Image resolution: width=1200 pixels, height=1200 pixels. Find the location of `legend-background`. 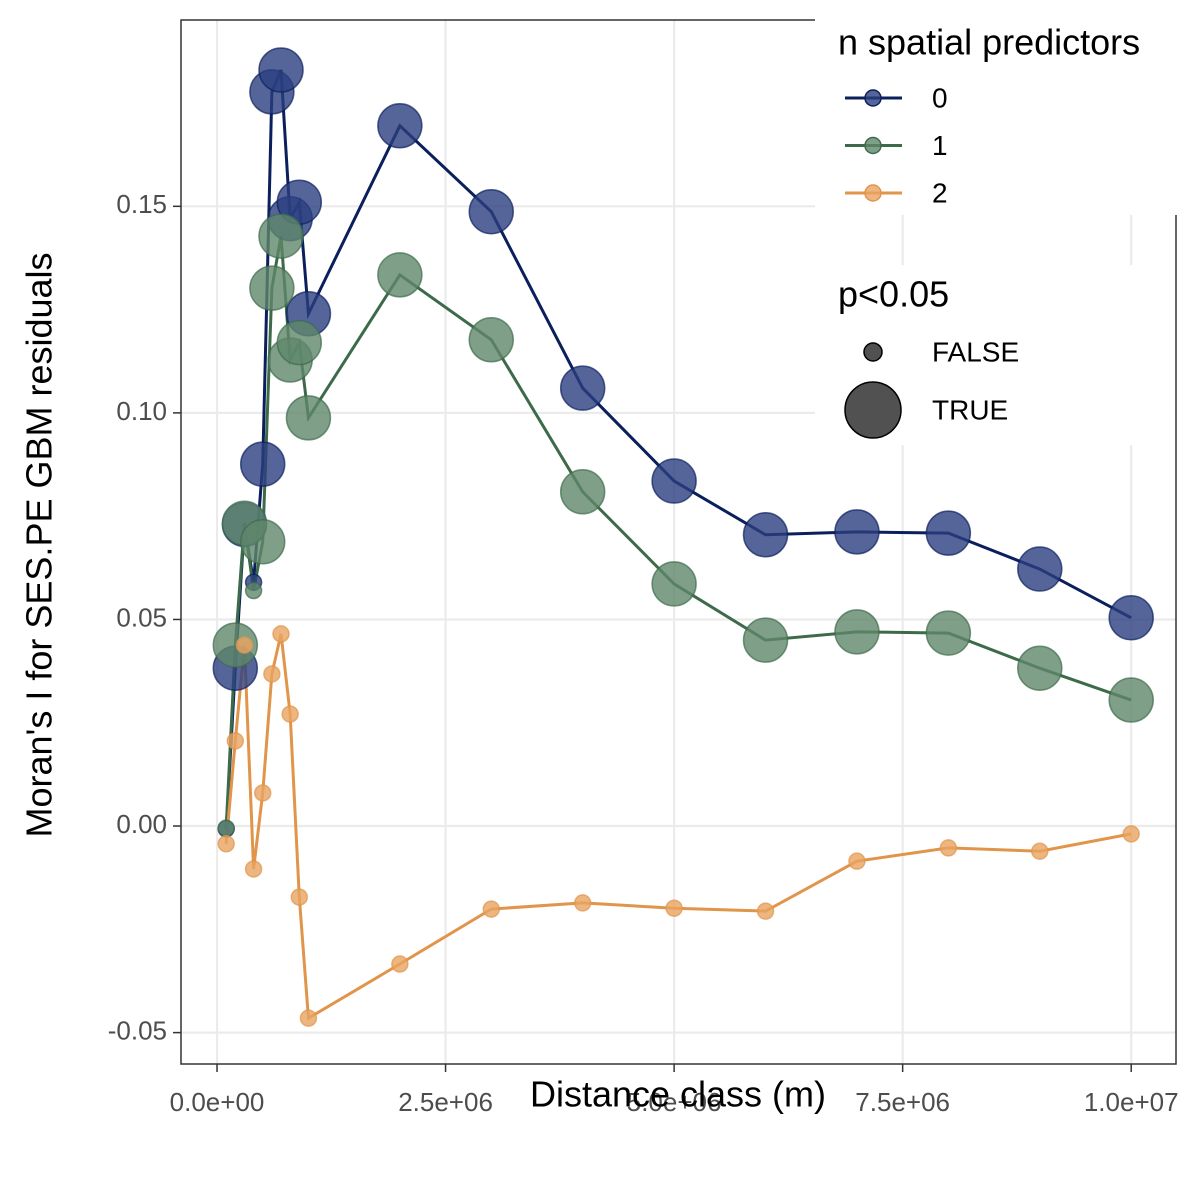

legend-background is located at coordinates (1007, 115).